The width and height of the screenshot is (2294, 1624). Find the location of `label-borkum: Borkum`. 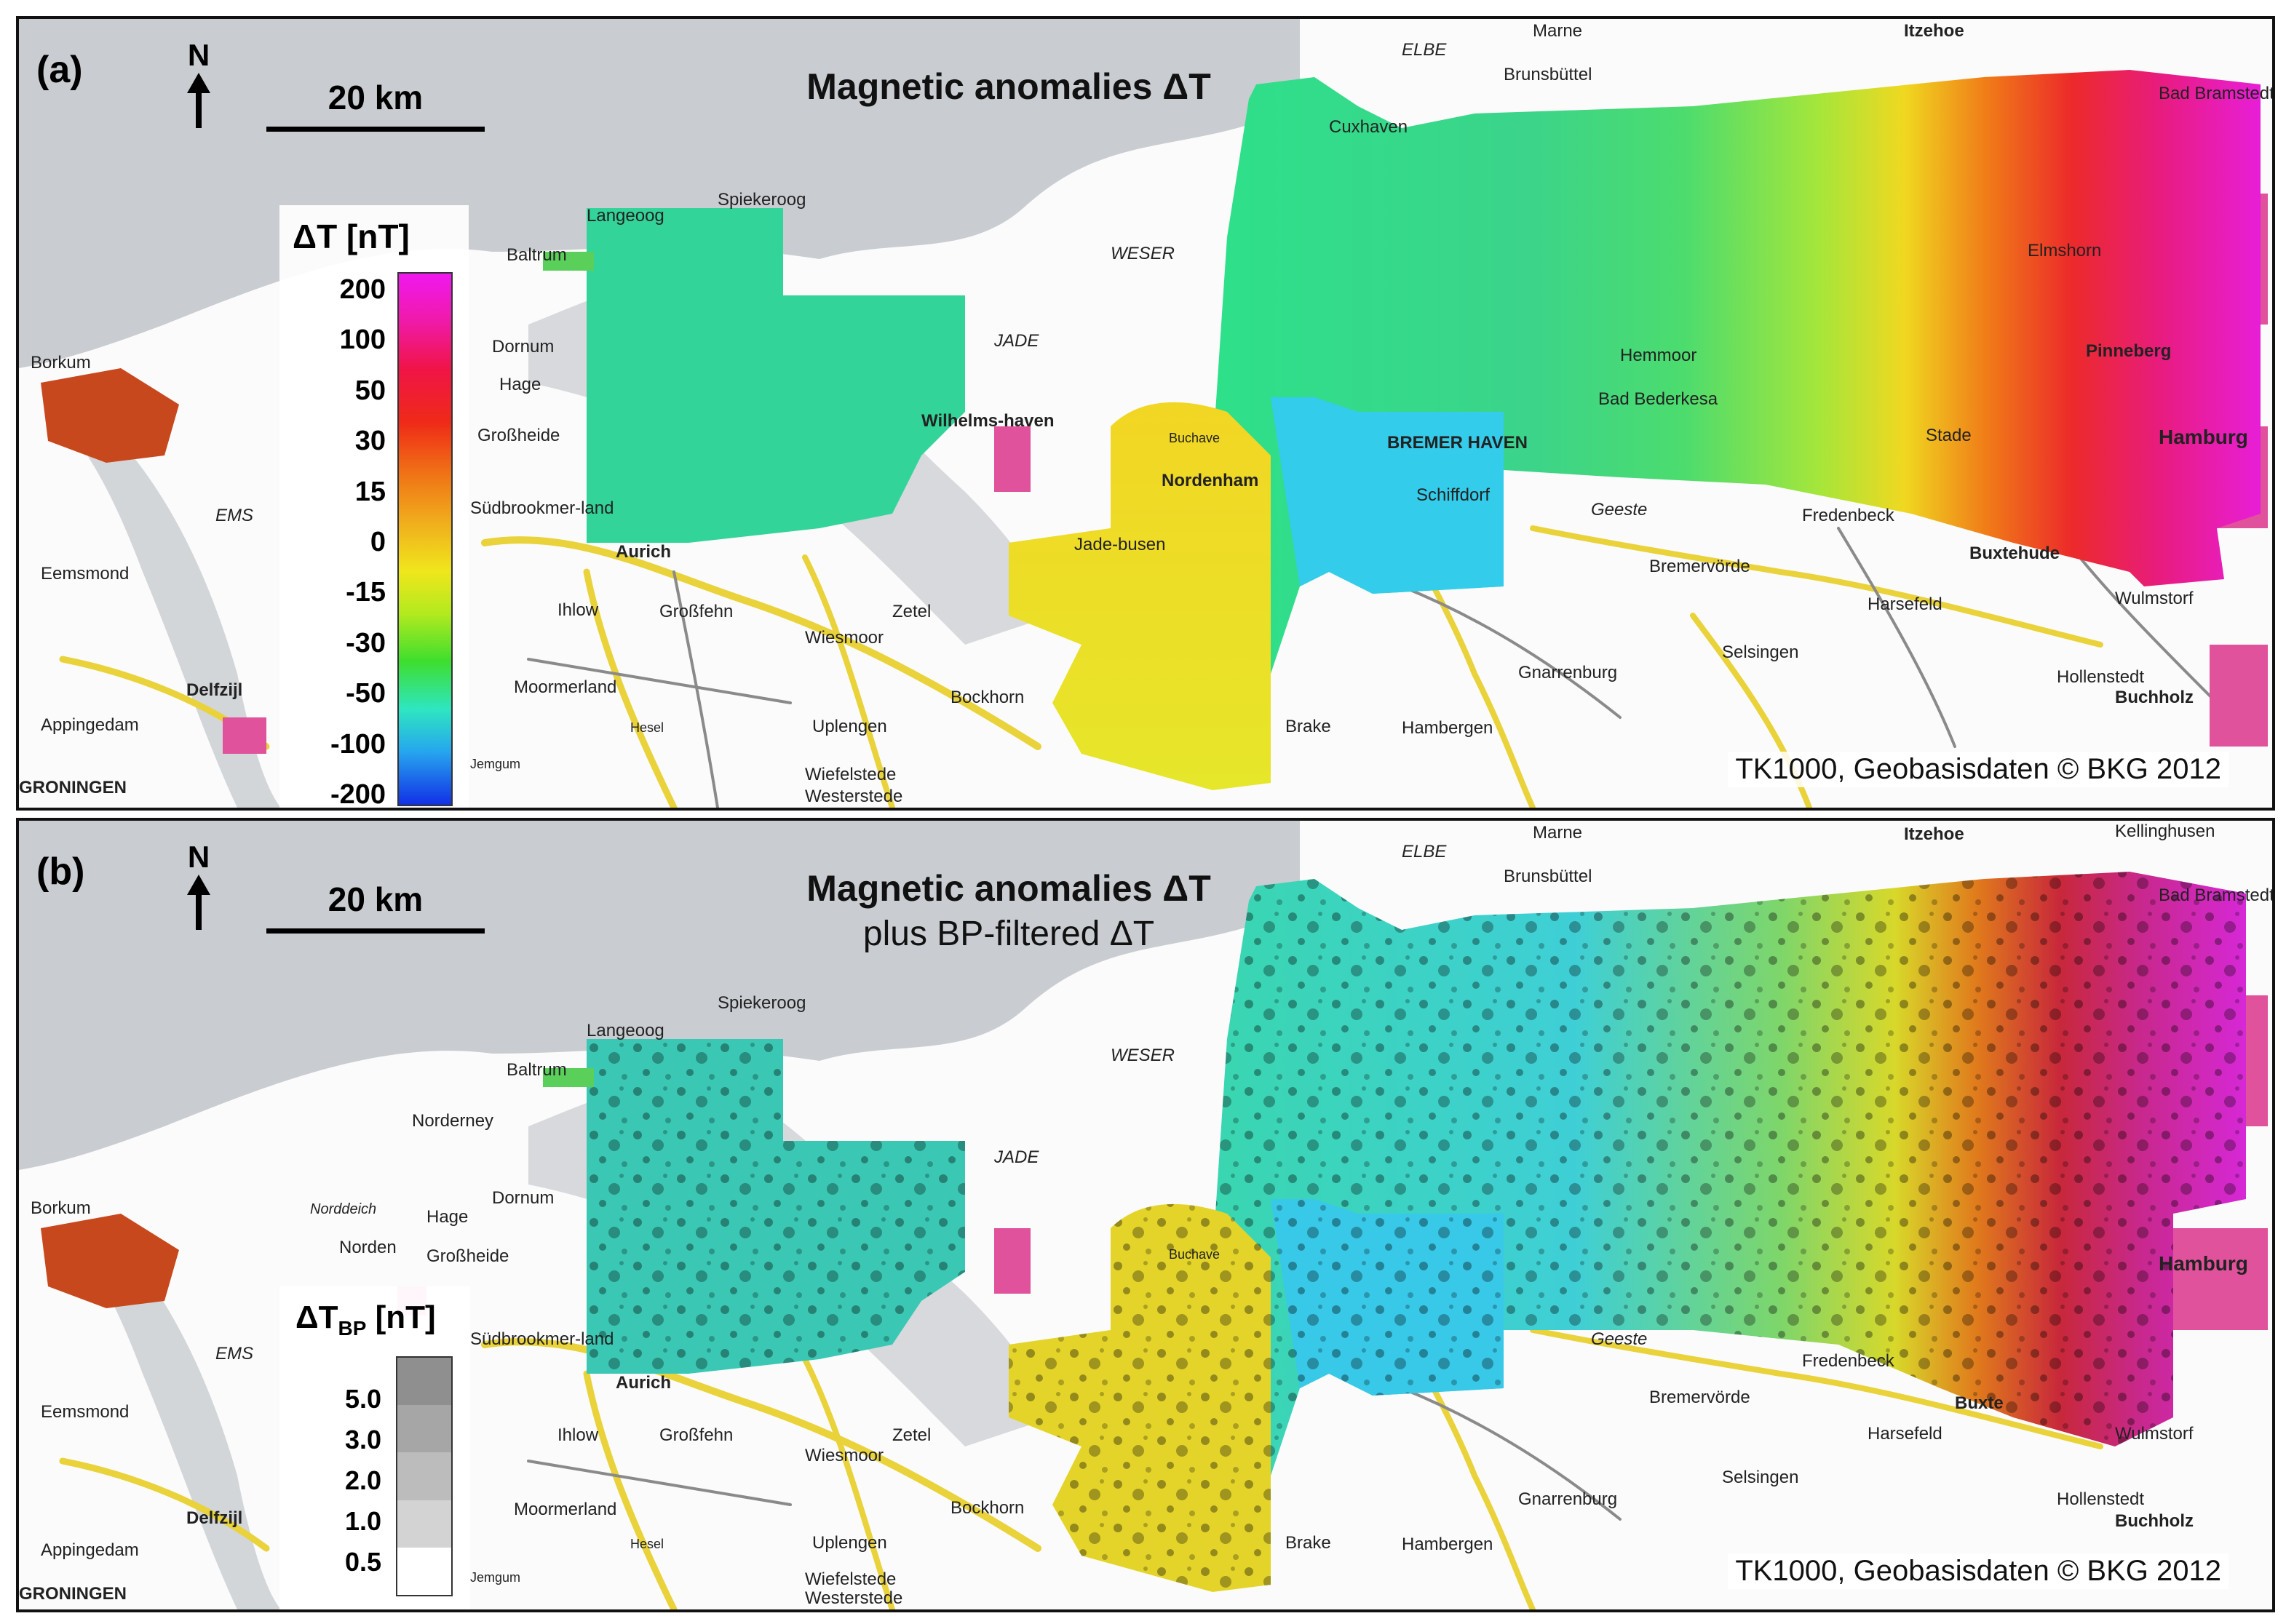

label-borkum: Borkum is located at coordinates (61, 1208).